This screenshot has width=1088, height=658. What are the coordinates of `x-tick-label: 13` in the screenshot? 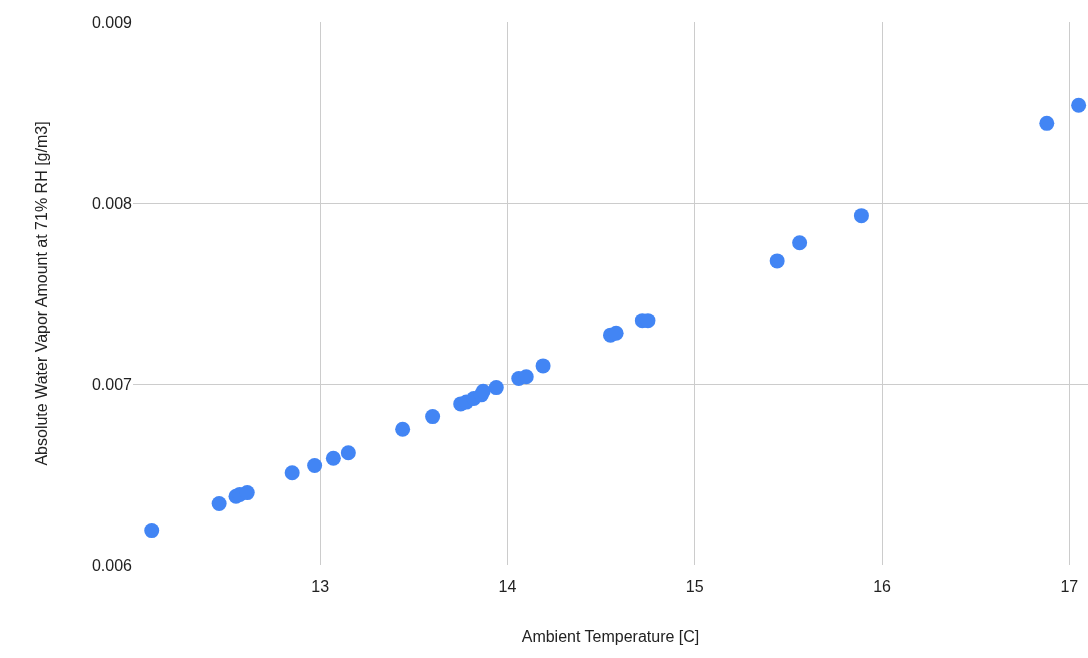 It's located at (320, 586).